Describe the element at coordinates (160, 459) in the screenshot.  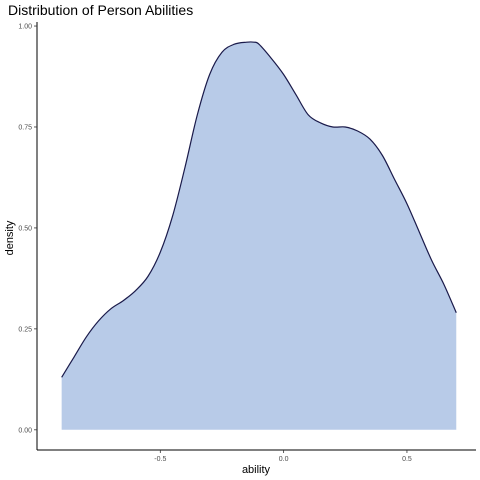
I see `x-tick-label: -0.5` at that location.